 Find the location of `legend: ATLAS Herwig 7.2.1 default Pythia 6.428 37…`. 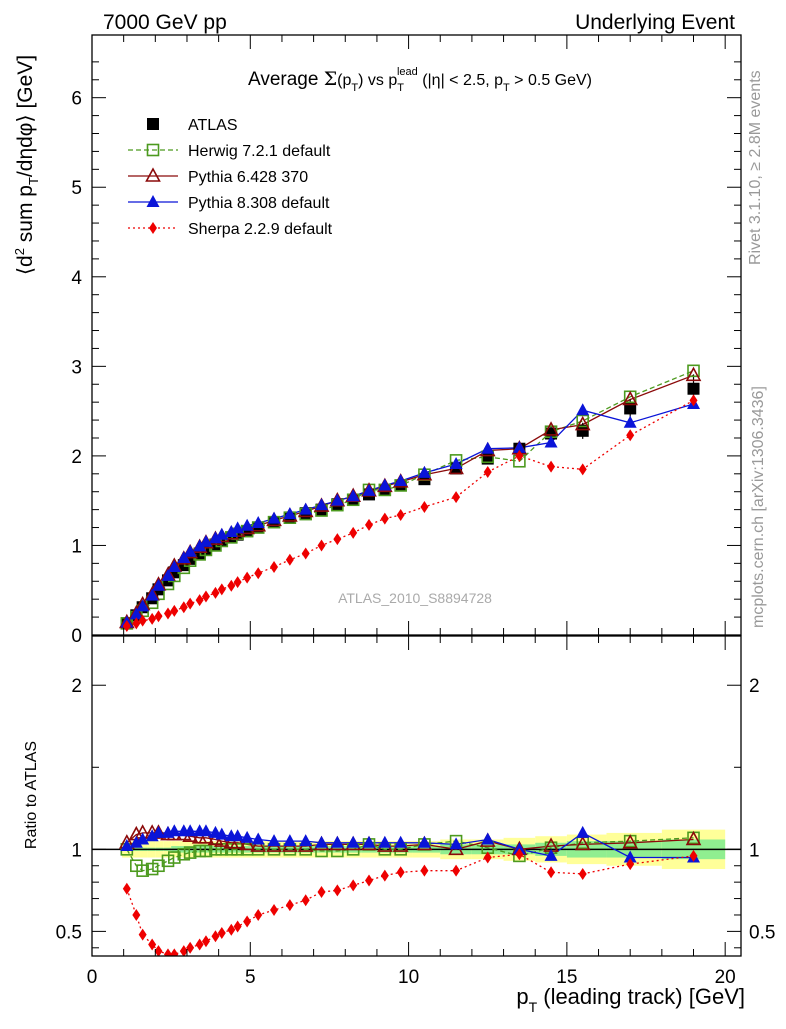

legend: ATLAS Herwig 7.2.1 default Pythia 6.428 37… is located at coordinates (230, 177).